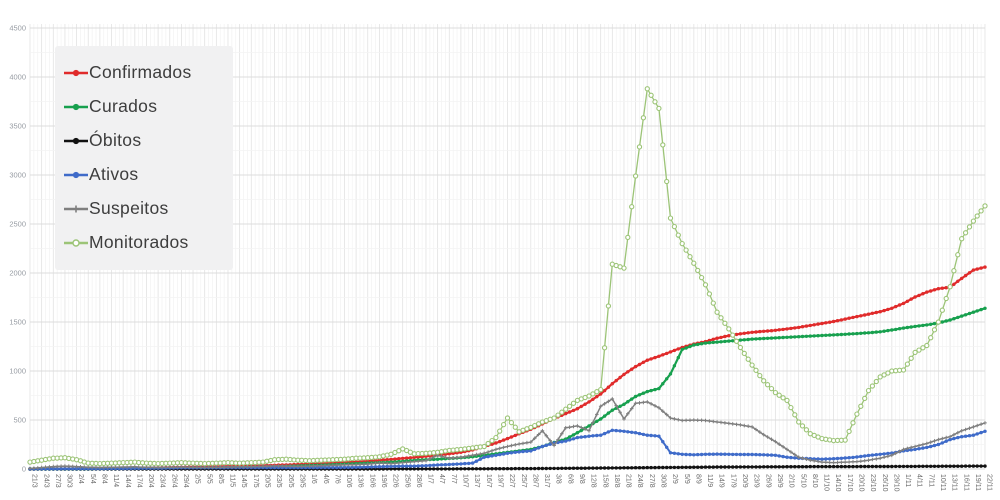 This screenshot has width=1000, height=500. What do you see at coordinates (791, 481) in the screenshot?
I see `svg-text: 2/10` at bounding box center [791, 481].